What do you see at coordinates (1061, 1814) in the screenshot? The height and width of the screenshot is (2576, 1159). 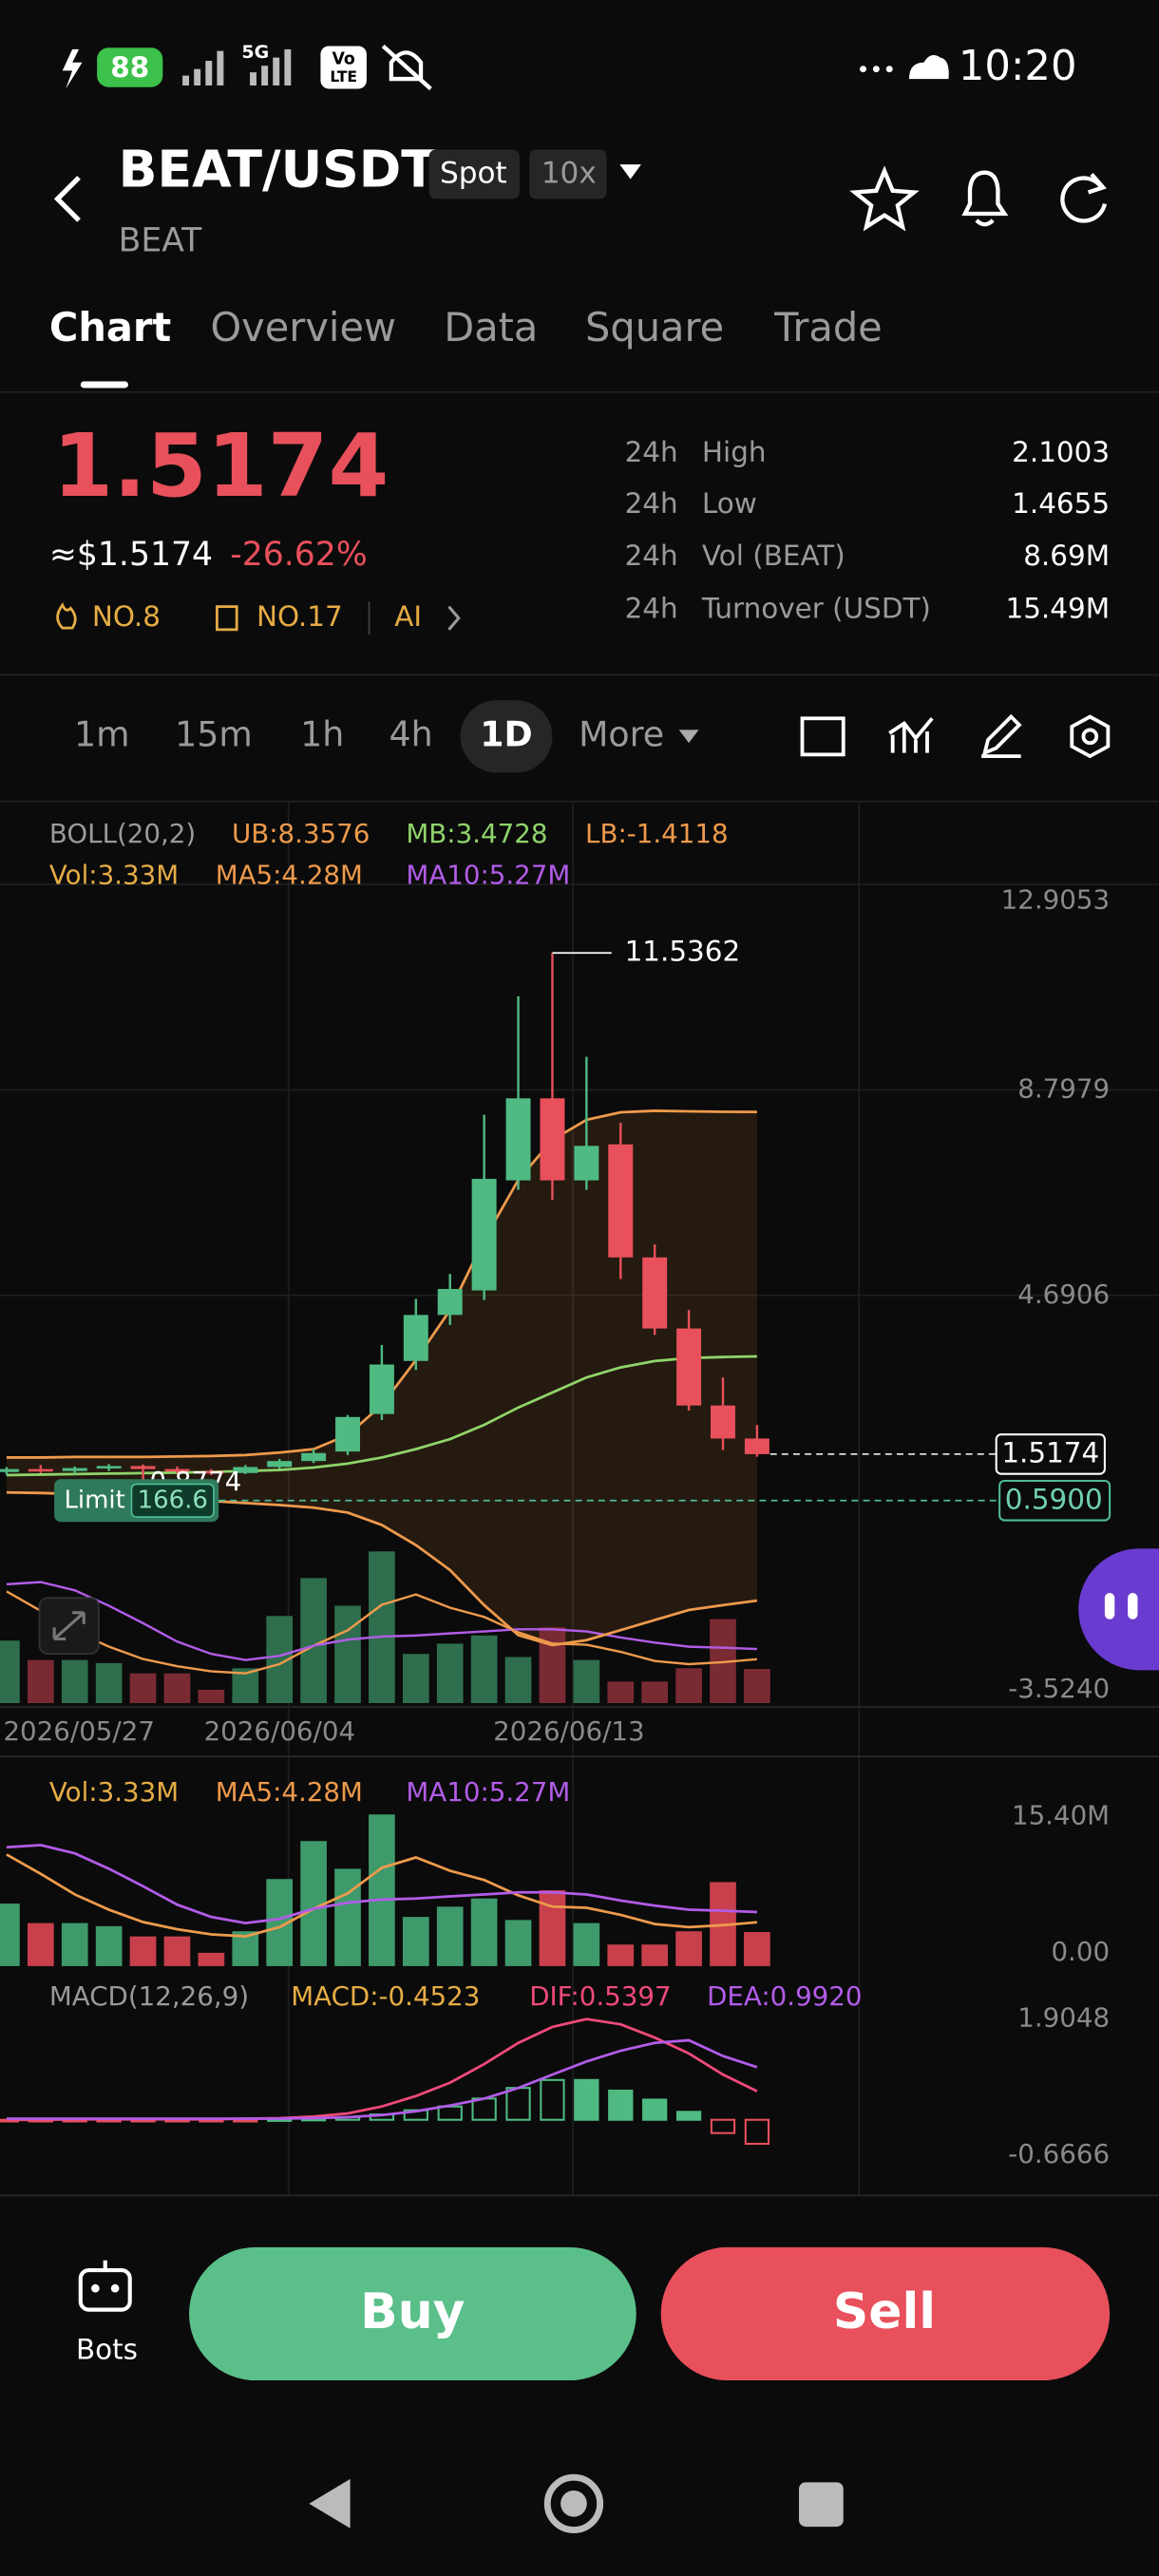 I see `y-tick-label: 15.40M` at bounding box center [1061, 1814].